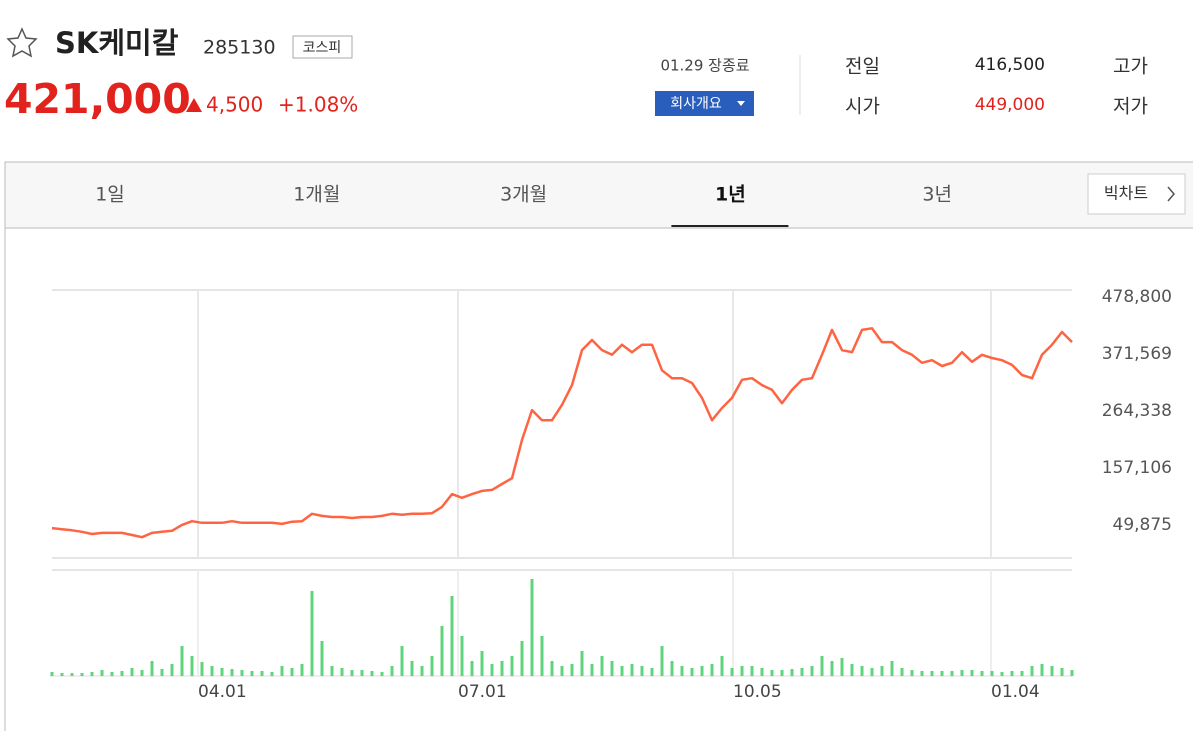 The height and width of the screenshot is (735, 1193). I want to click on info-label: 시가, so click(862, 107).